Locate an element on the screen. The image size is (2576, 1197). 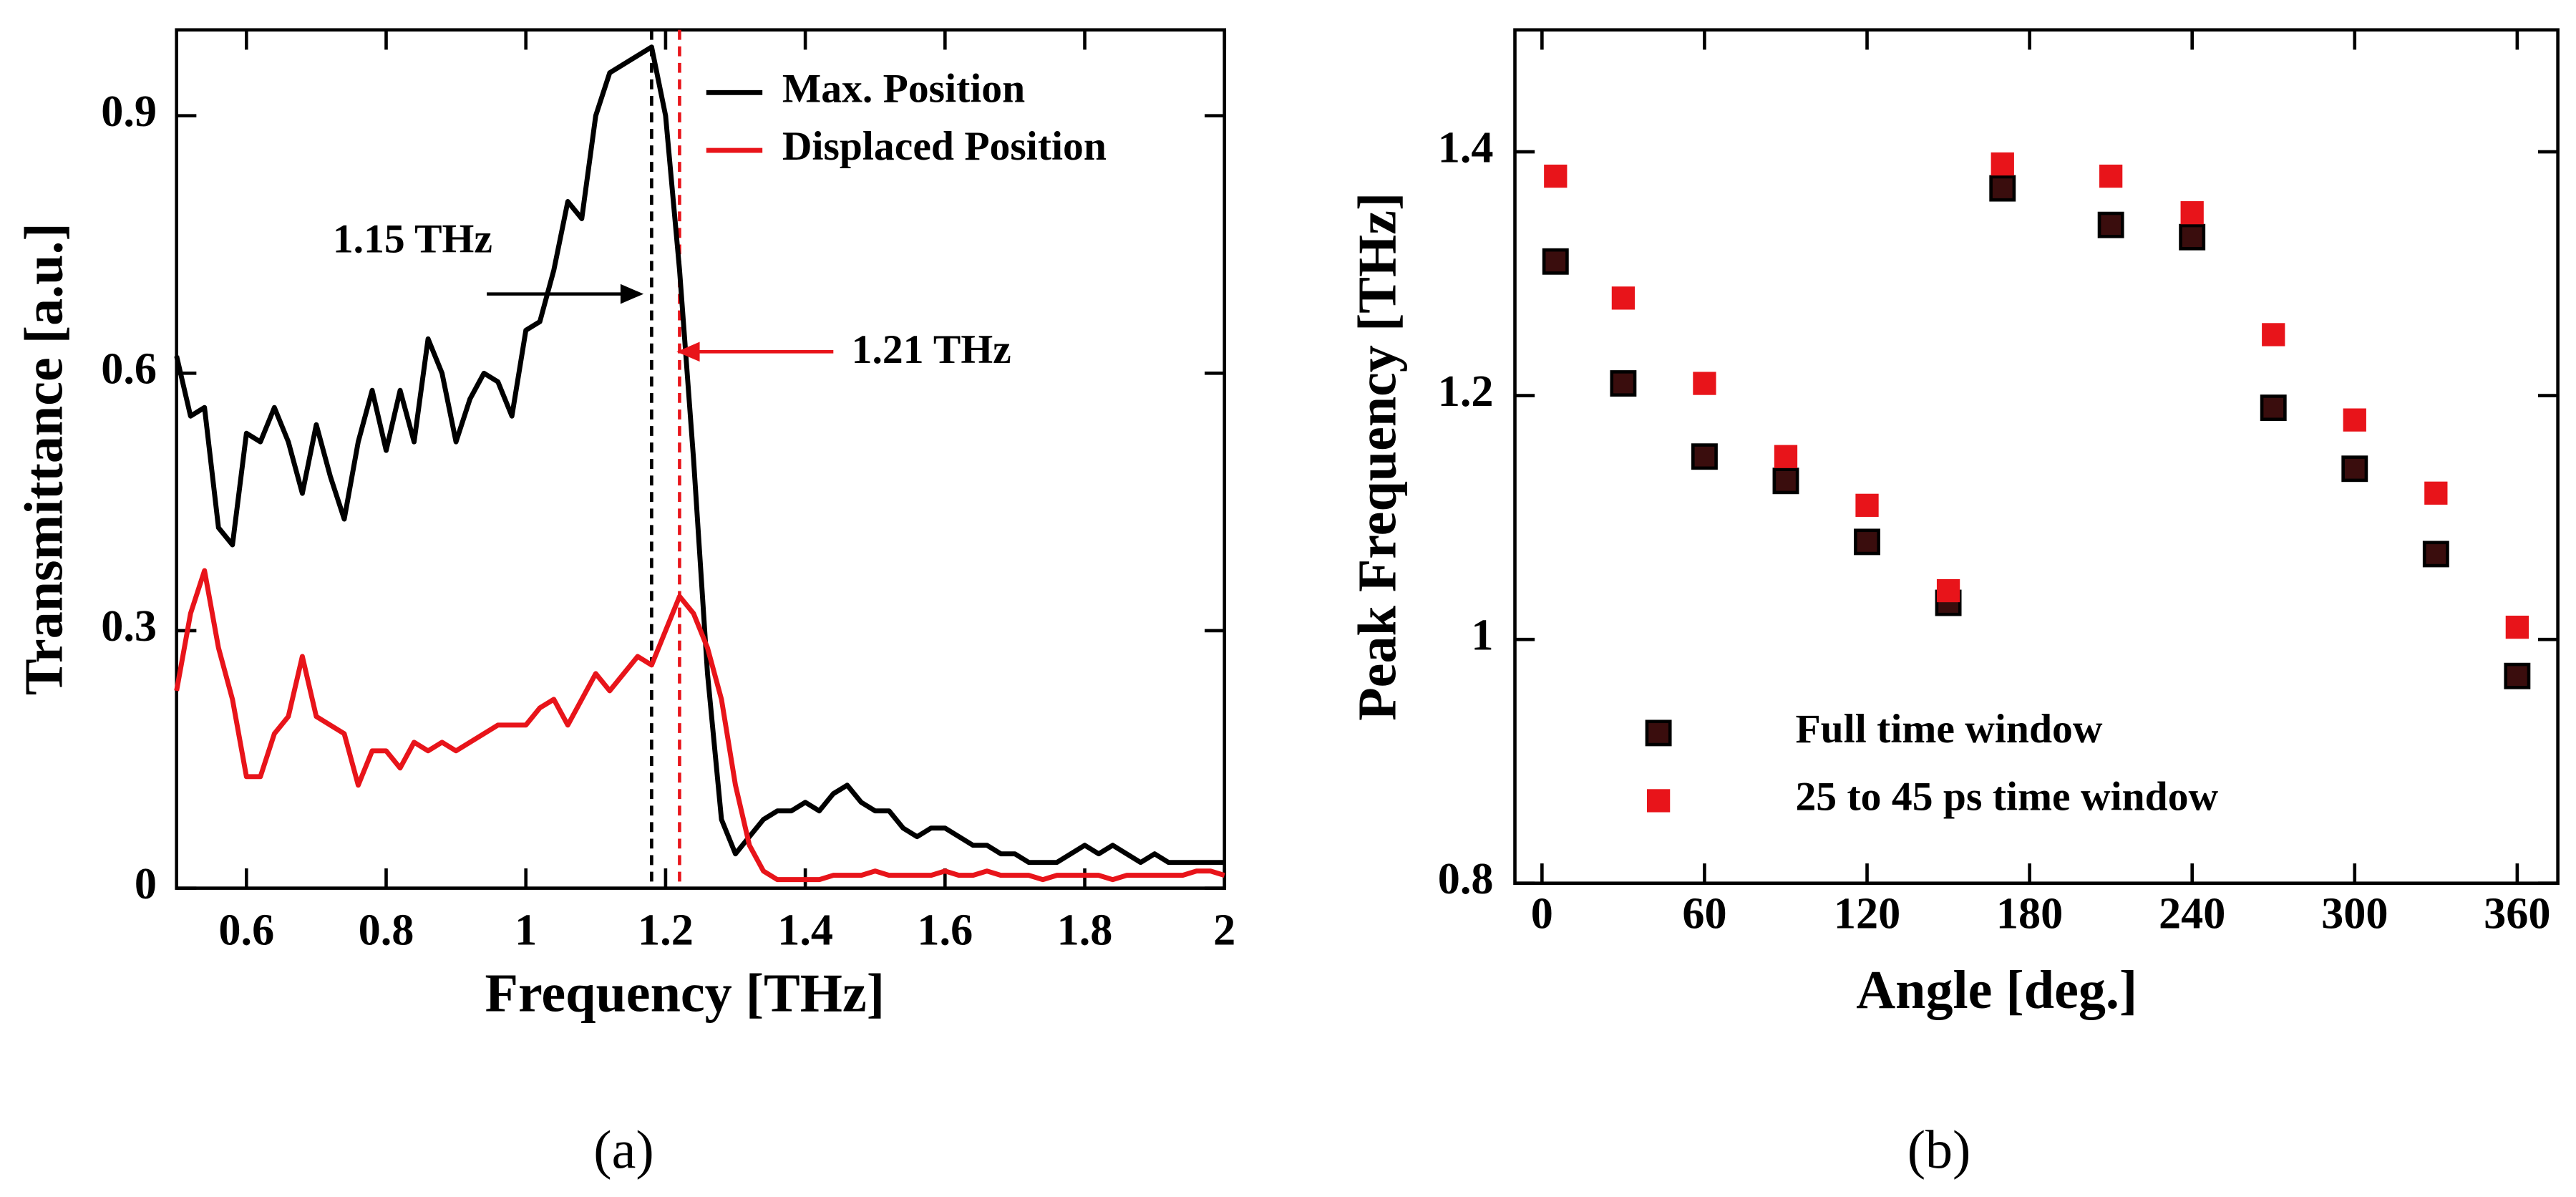
x-tick-label: 240 is located at coordinates (2192, 913).